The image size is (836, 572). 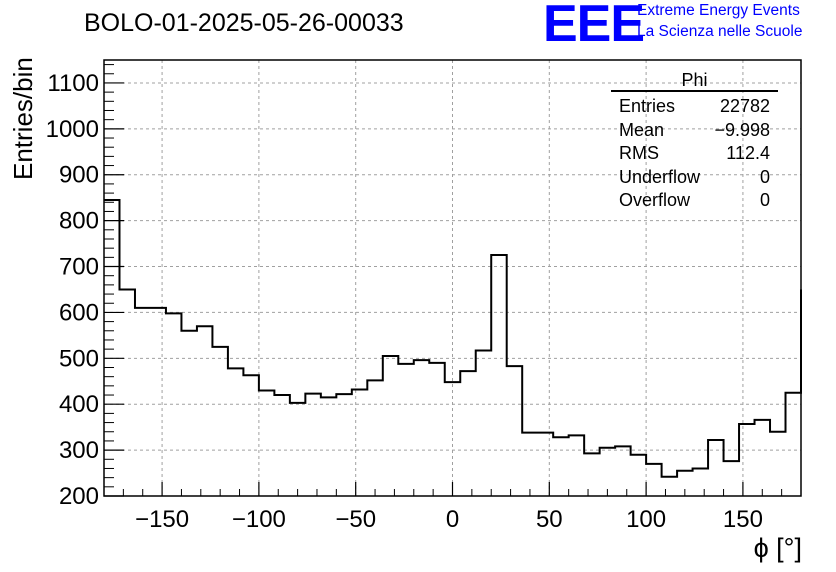 What do you see at coordinates (718, 10) in the screenshot?
I see `logo-line-1: Extreme Energy Events` at bounding box center [718, 10].